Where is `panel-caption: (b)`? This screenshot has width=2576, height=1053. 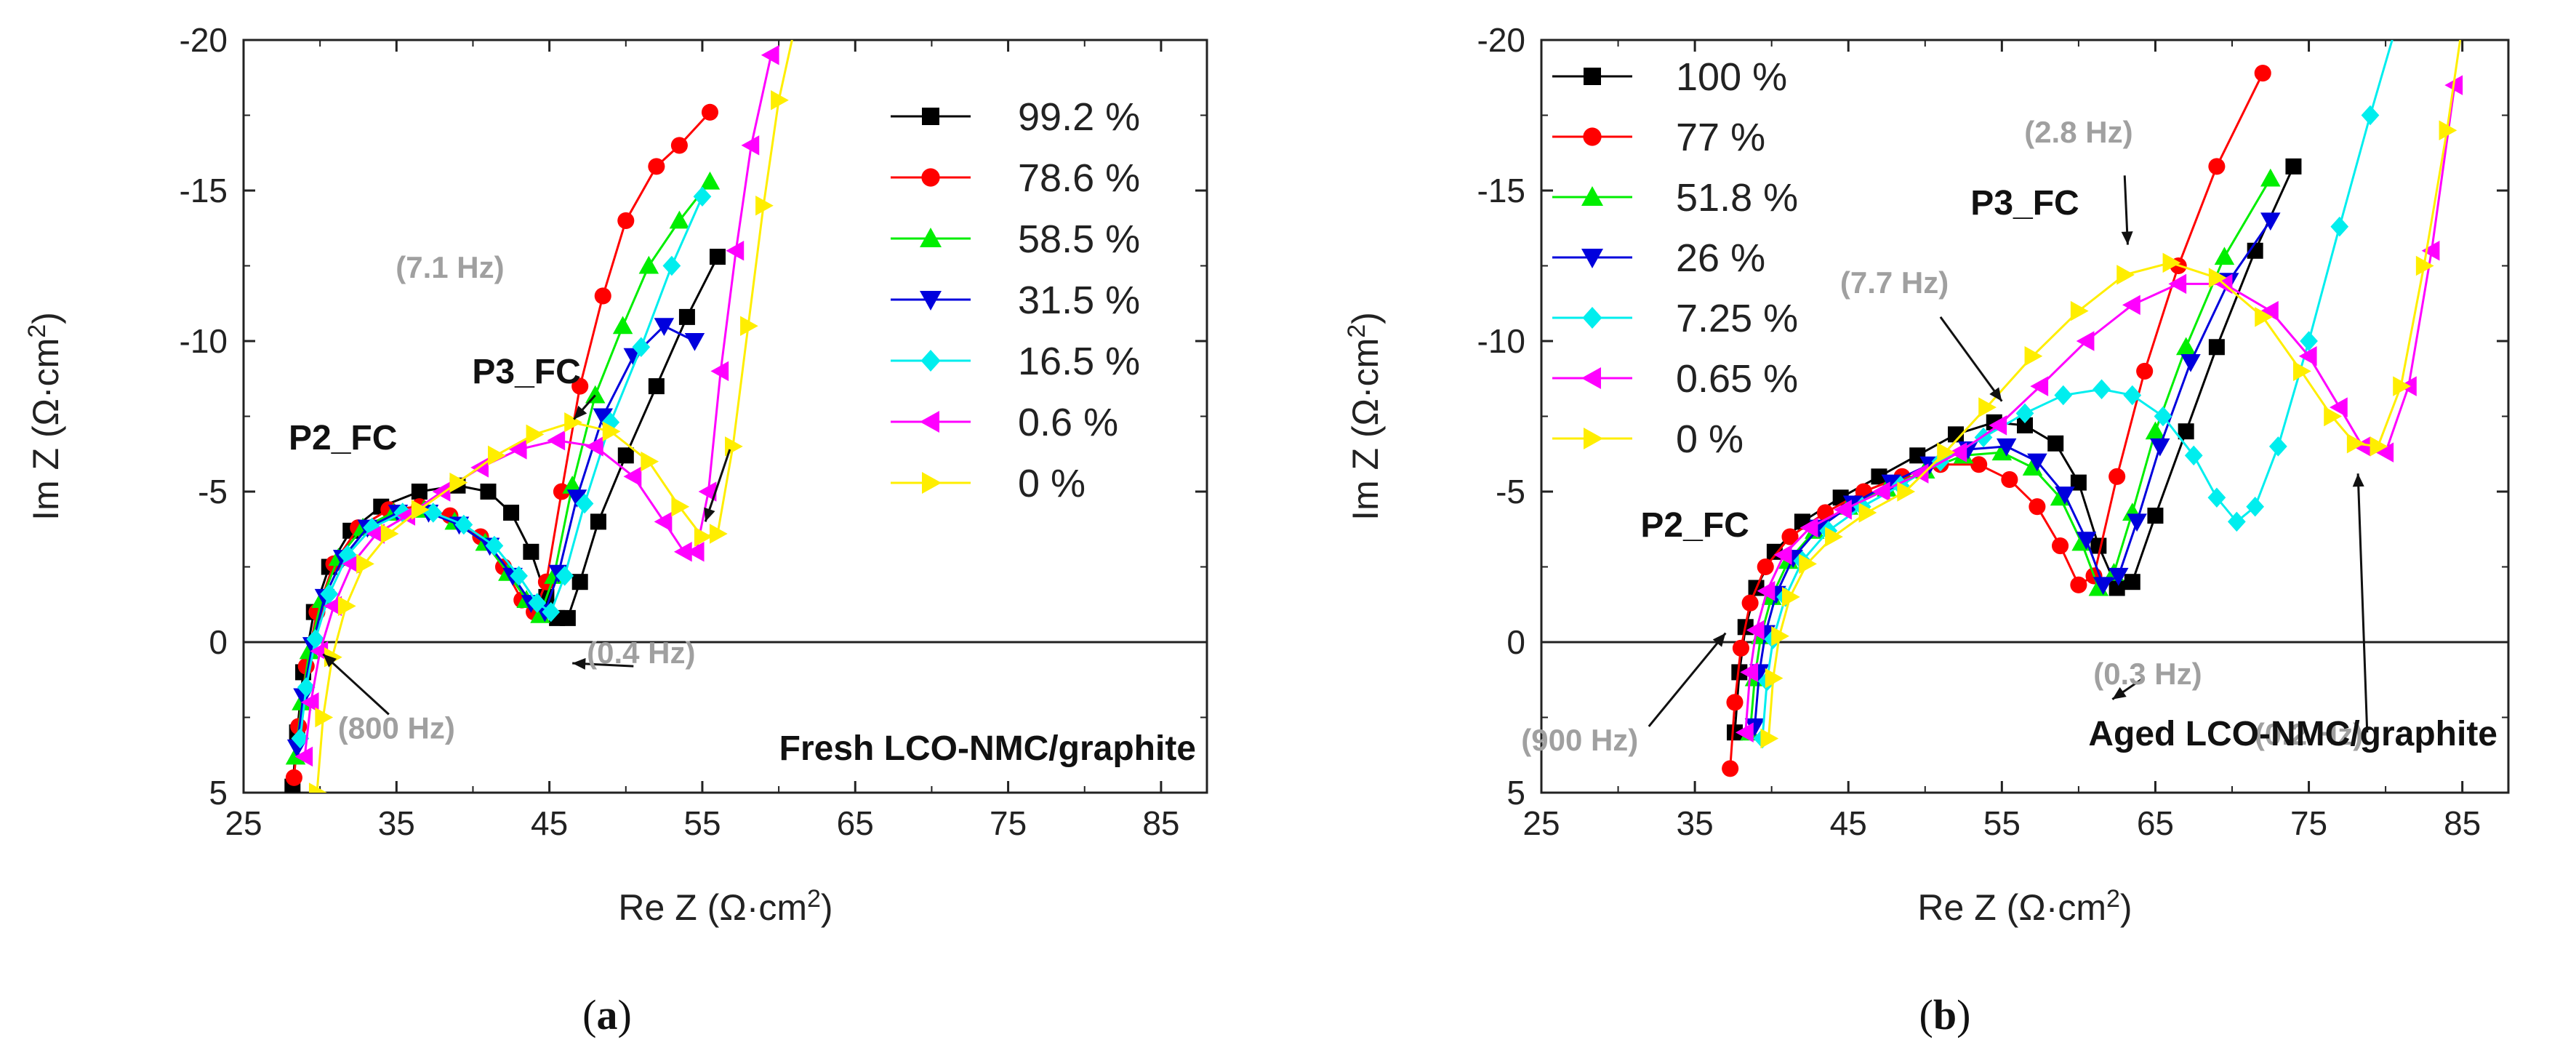 panel-caption: (b) is located at coordinates (1945, 1014).